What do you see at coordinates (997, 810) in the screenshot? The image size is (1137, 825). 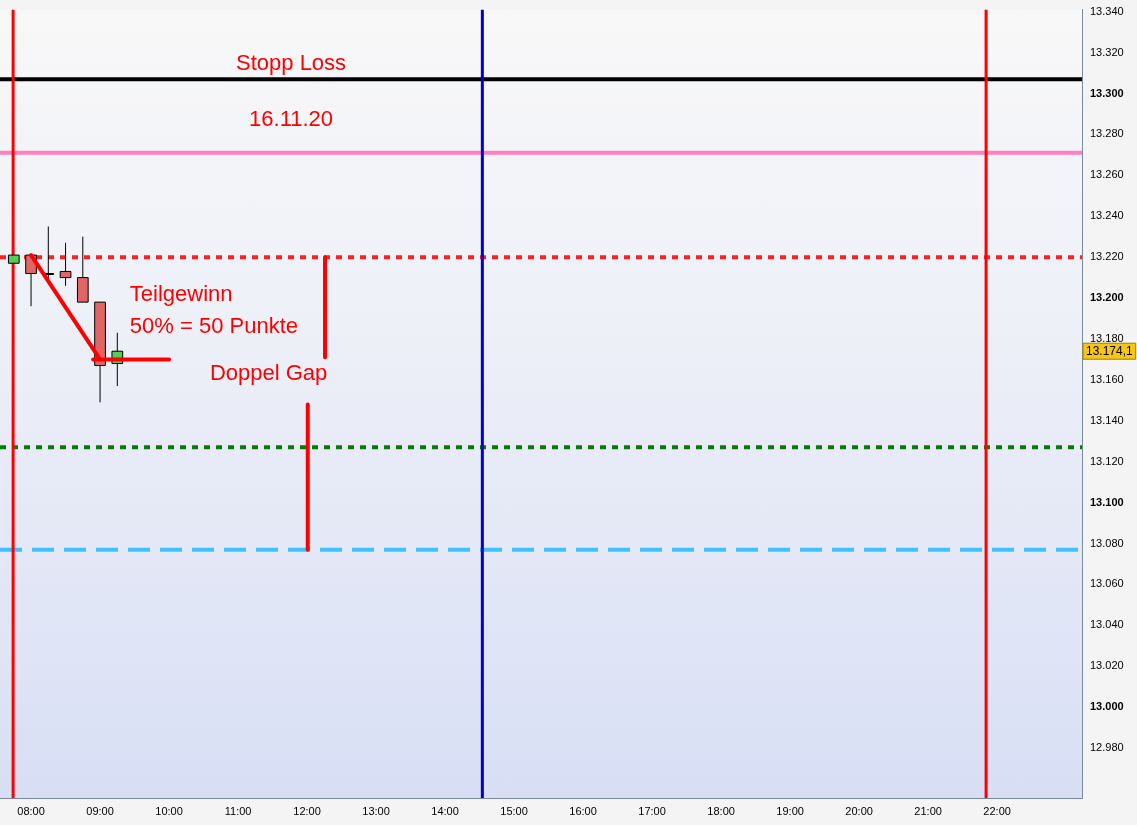 I see `x-tick-label: 22:00` at bounding box center [997, 810].